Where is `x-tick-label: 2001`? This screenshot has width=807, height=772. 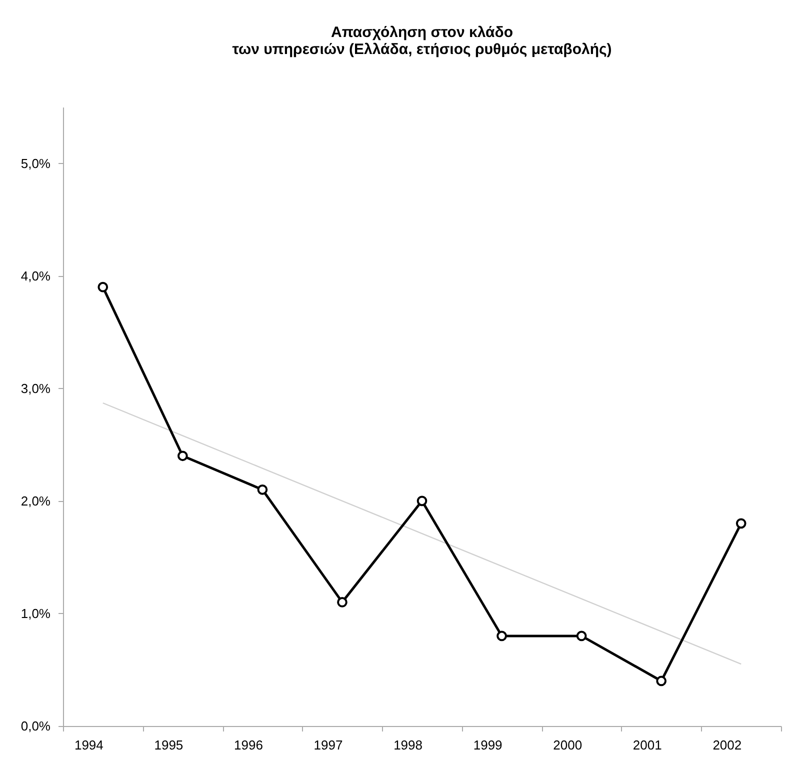
x-tick-label: 2001 is located at coordinates (647, 745).